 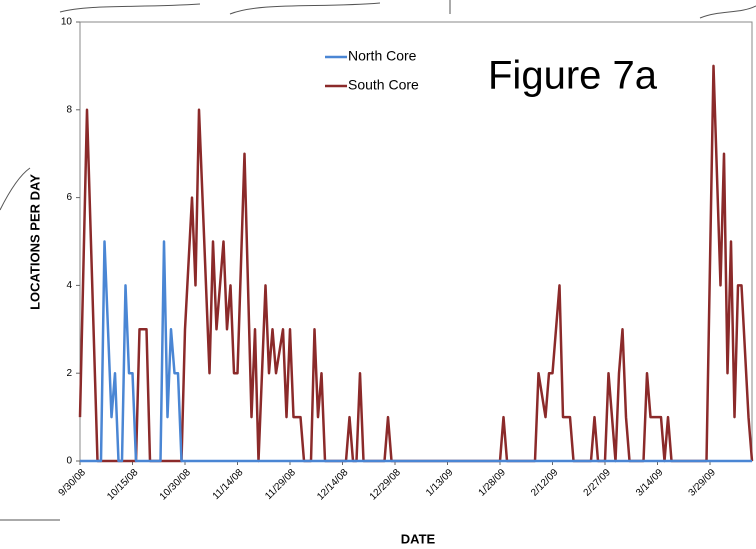 I want to click on y-tick-label: 4, so click(x=69, y=285).